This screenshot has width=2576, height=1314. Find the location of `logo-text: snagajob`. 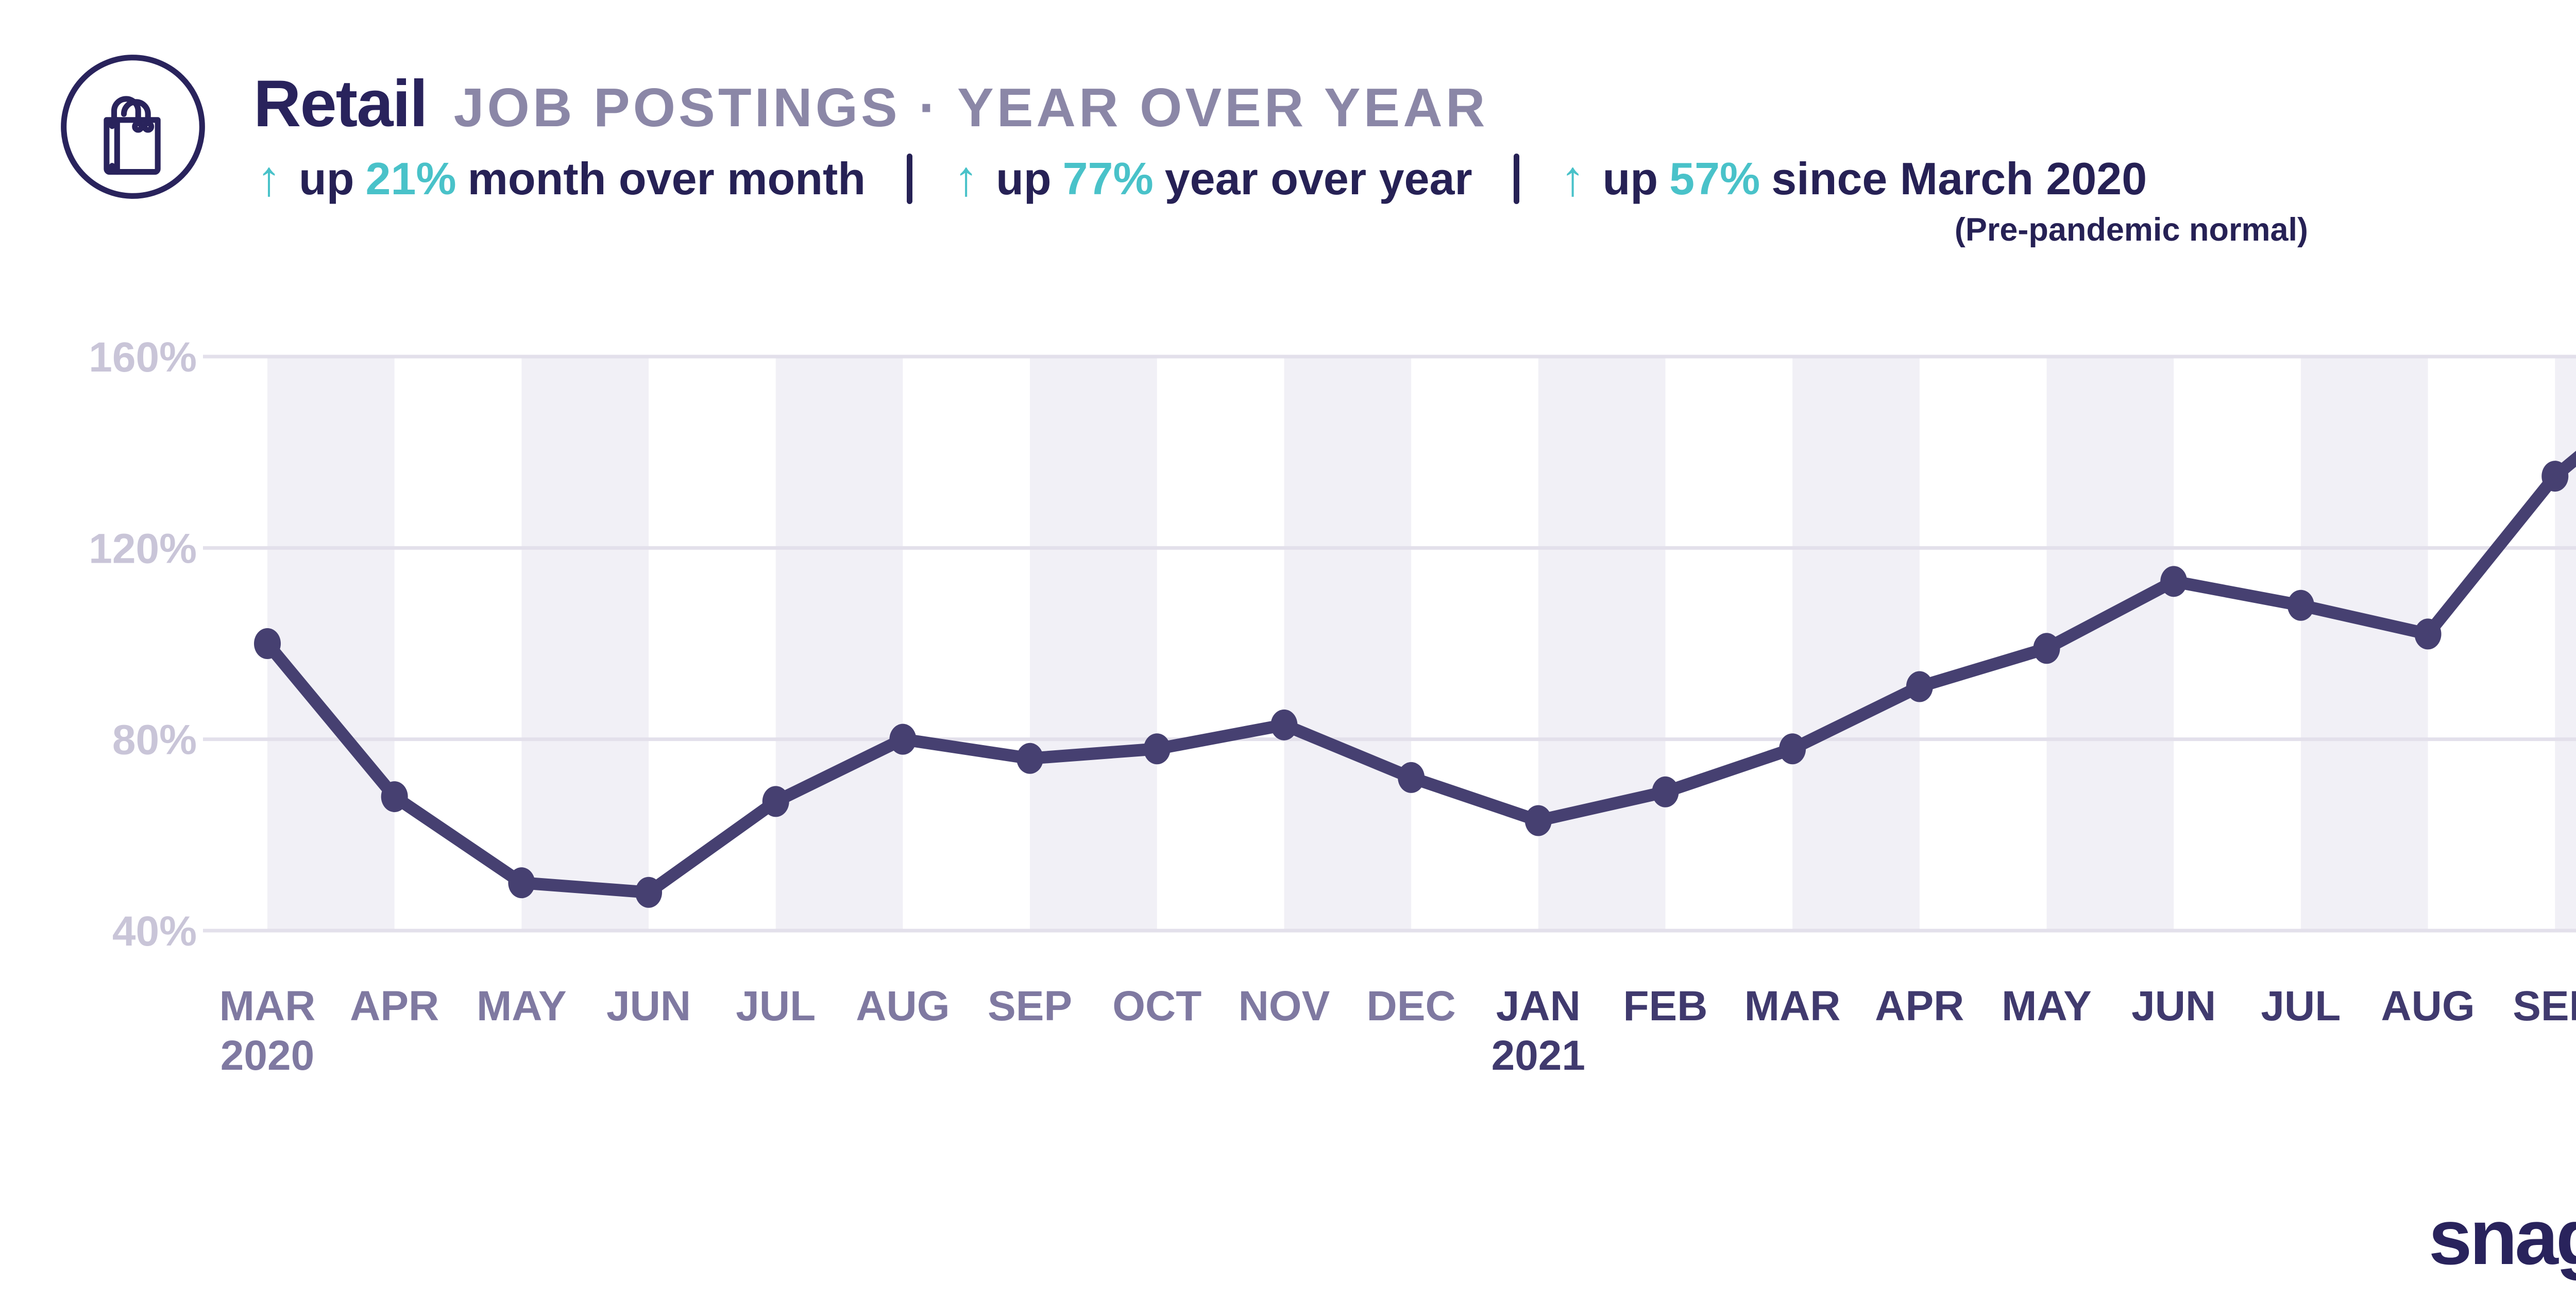

logo-text: snagajob is located at coordinates (2502, 1237).